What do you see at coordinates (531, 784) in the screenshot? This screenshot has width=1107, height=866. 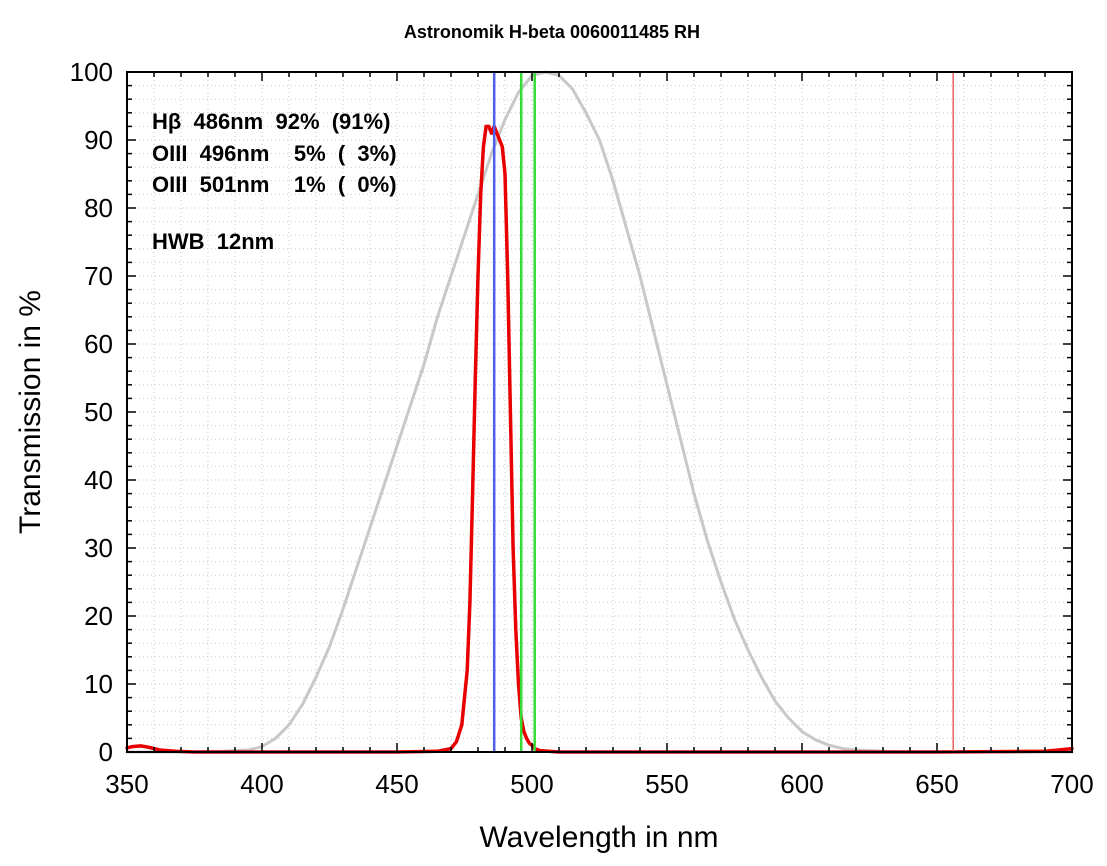 I see `x-tick-label: 500` at bounding box center [531, 784].